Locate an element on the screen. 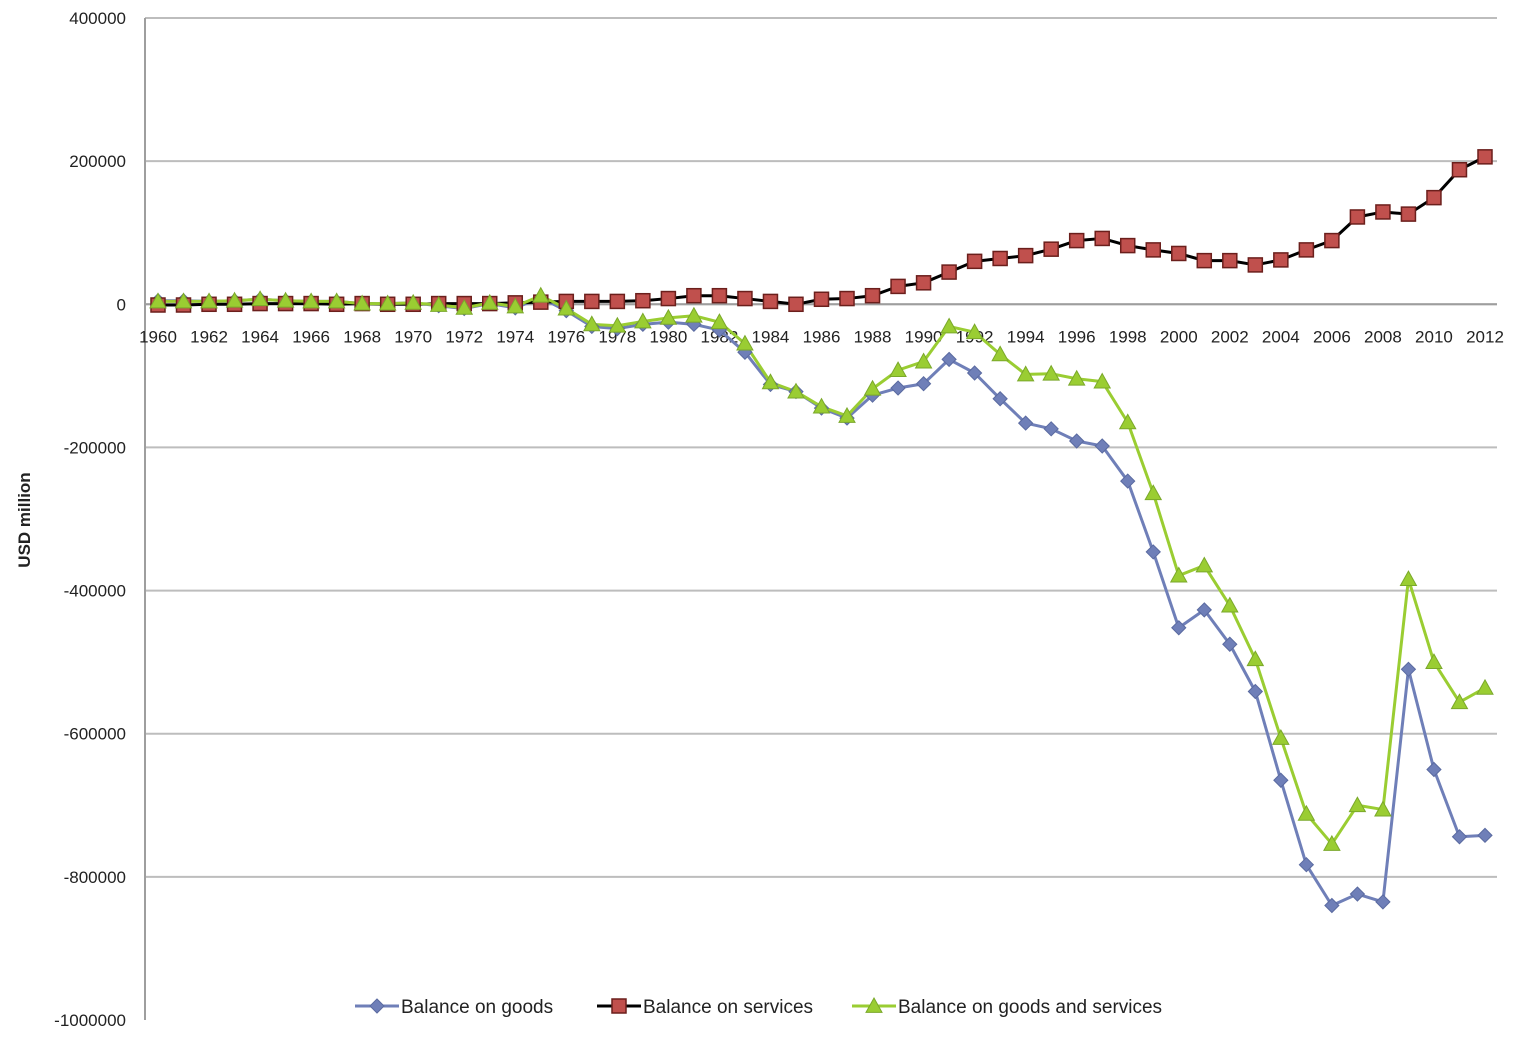  x-tick-label: 1976 is located at coordinates (566, 336).